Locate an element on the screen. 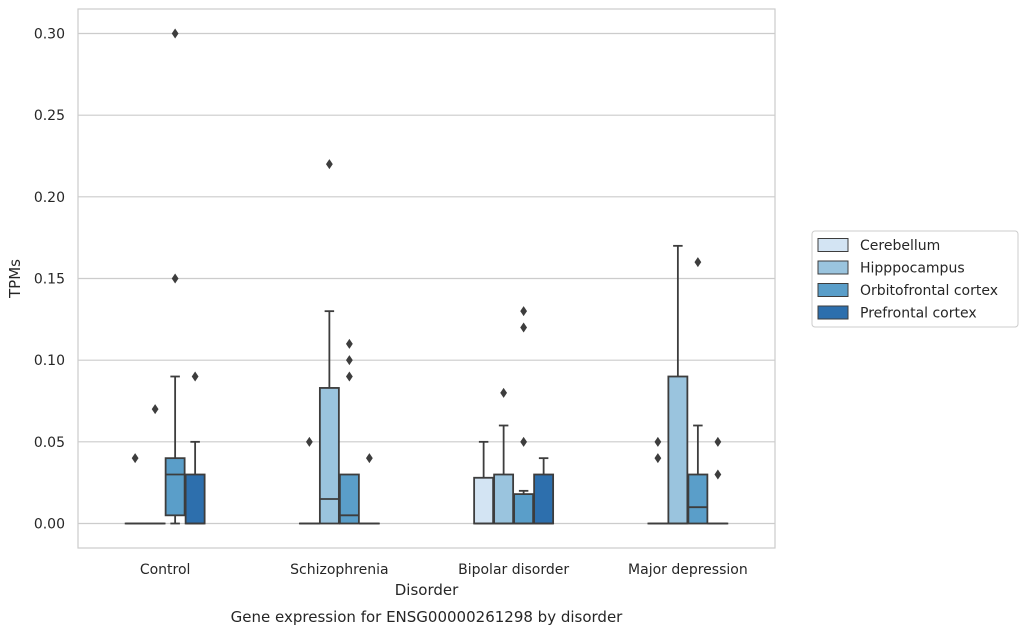 This screenshot has width=1028, height=634. legend-label: Prefrontal cortex is located at coordinates (918, 314).